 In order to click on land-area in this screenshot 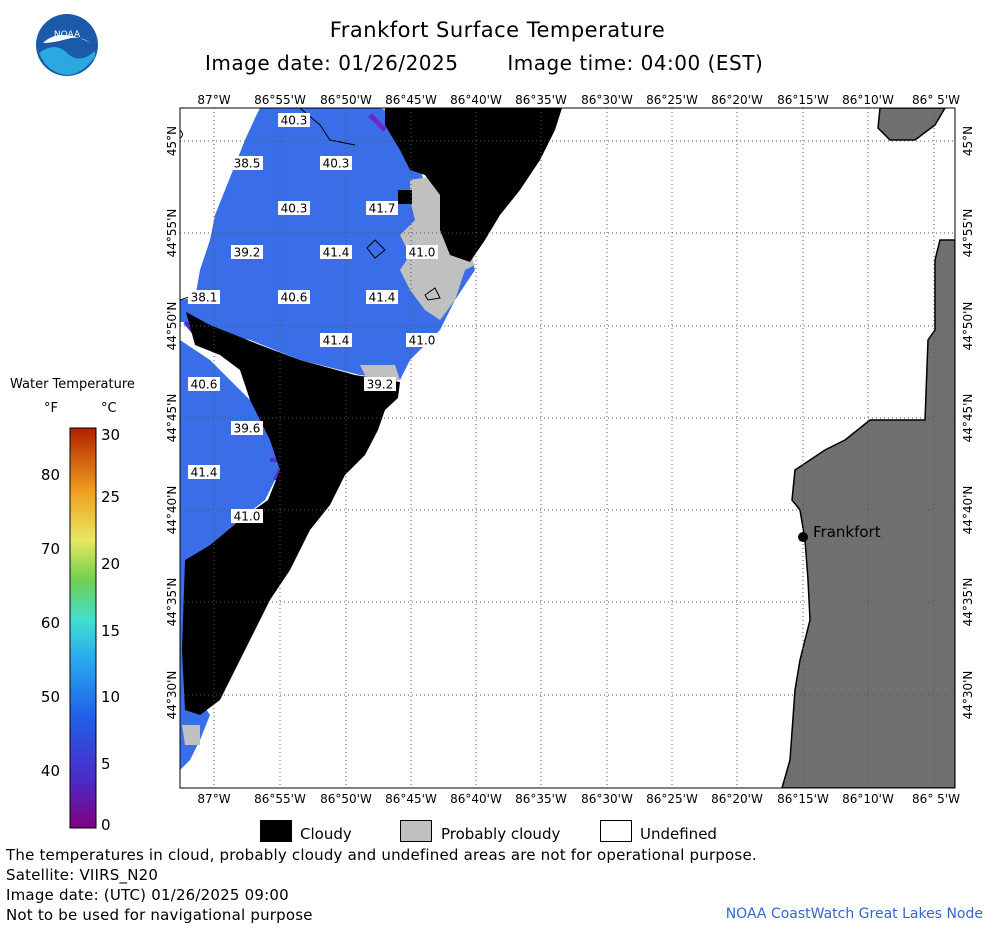, I will do `click(868, 513)`.